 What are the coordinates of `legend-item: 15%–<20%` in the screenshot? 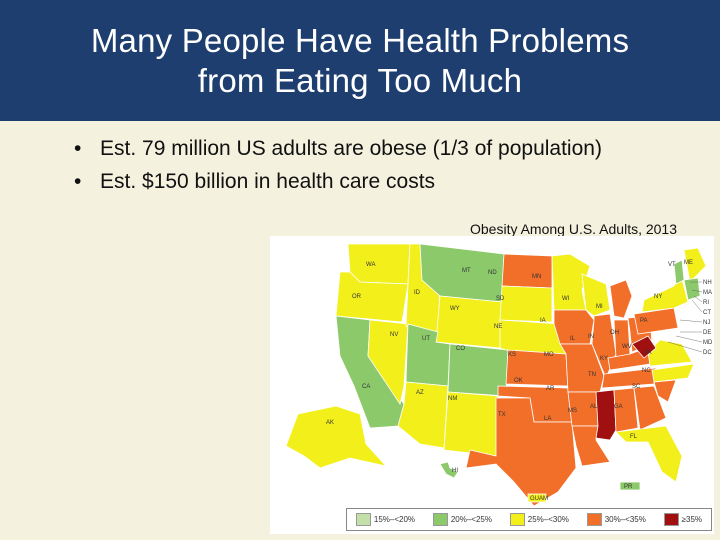 It's located at (385, 519).